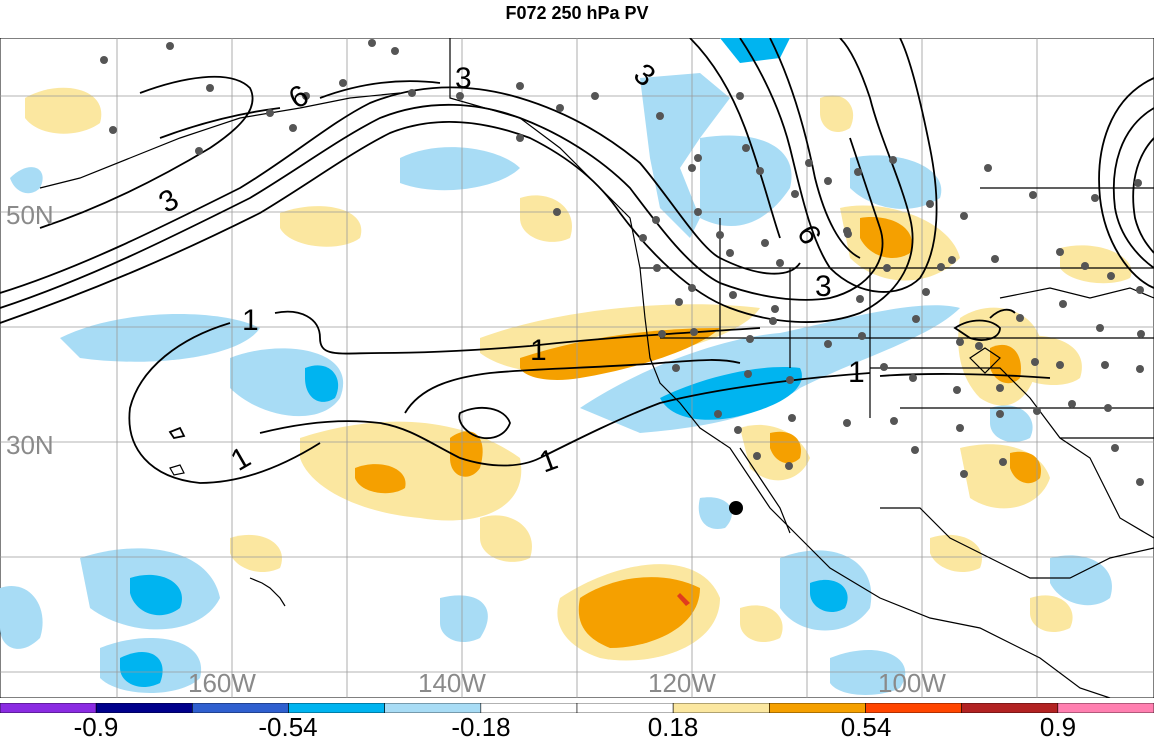 The height and width of the screenshot is (742, 1154). What do you see at coordinates (481, 727) in the screenshot?
I see `colorbar-label: -0.18` at bounding box center [481, 727].